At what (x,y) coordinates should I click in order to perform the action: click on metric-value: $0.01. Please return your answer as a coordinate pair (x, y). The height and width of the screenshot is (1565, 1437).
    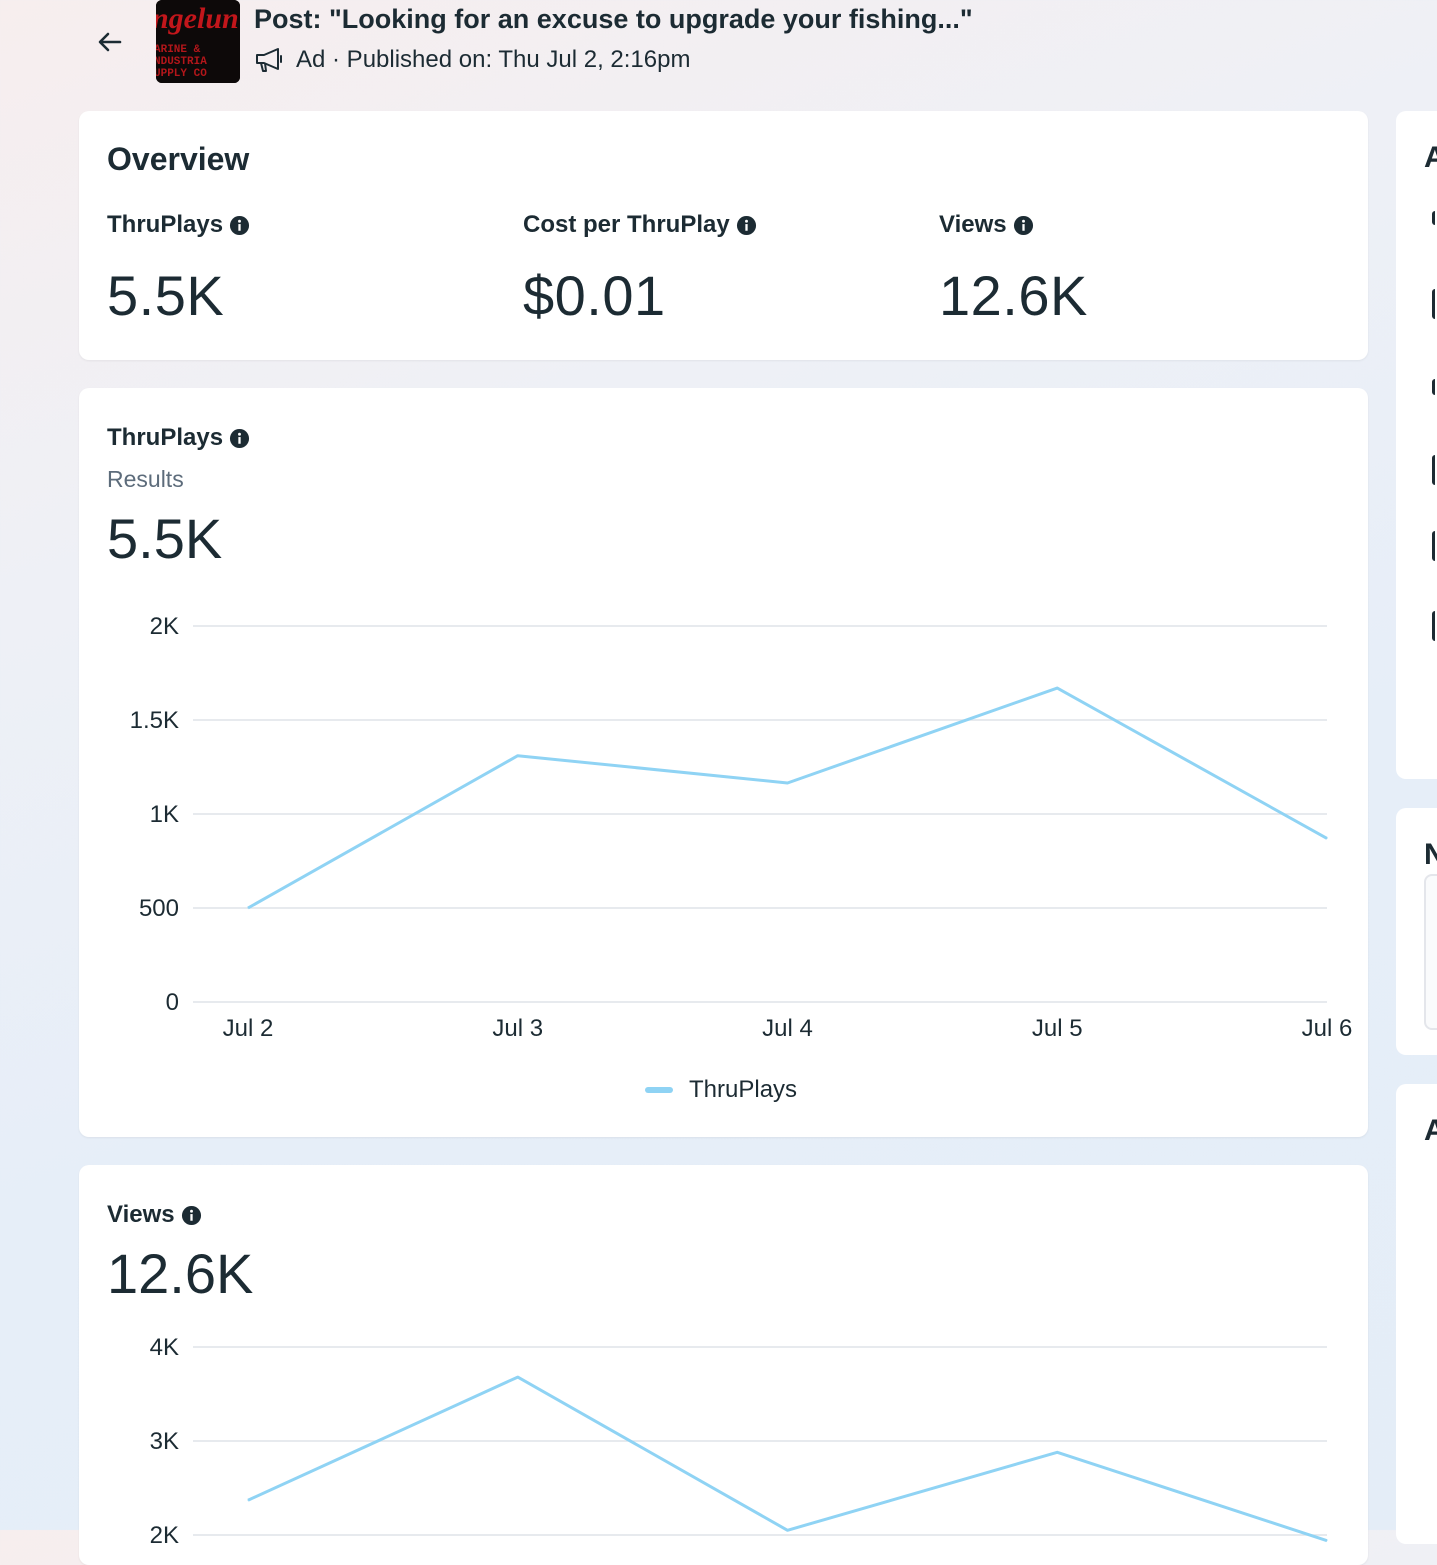
    Looking at the image, I should click on (594, 295).